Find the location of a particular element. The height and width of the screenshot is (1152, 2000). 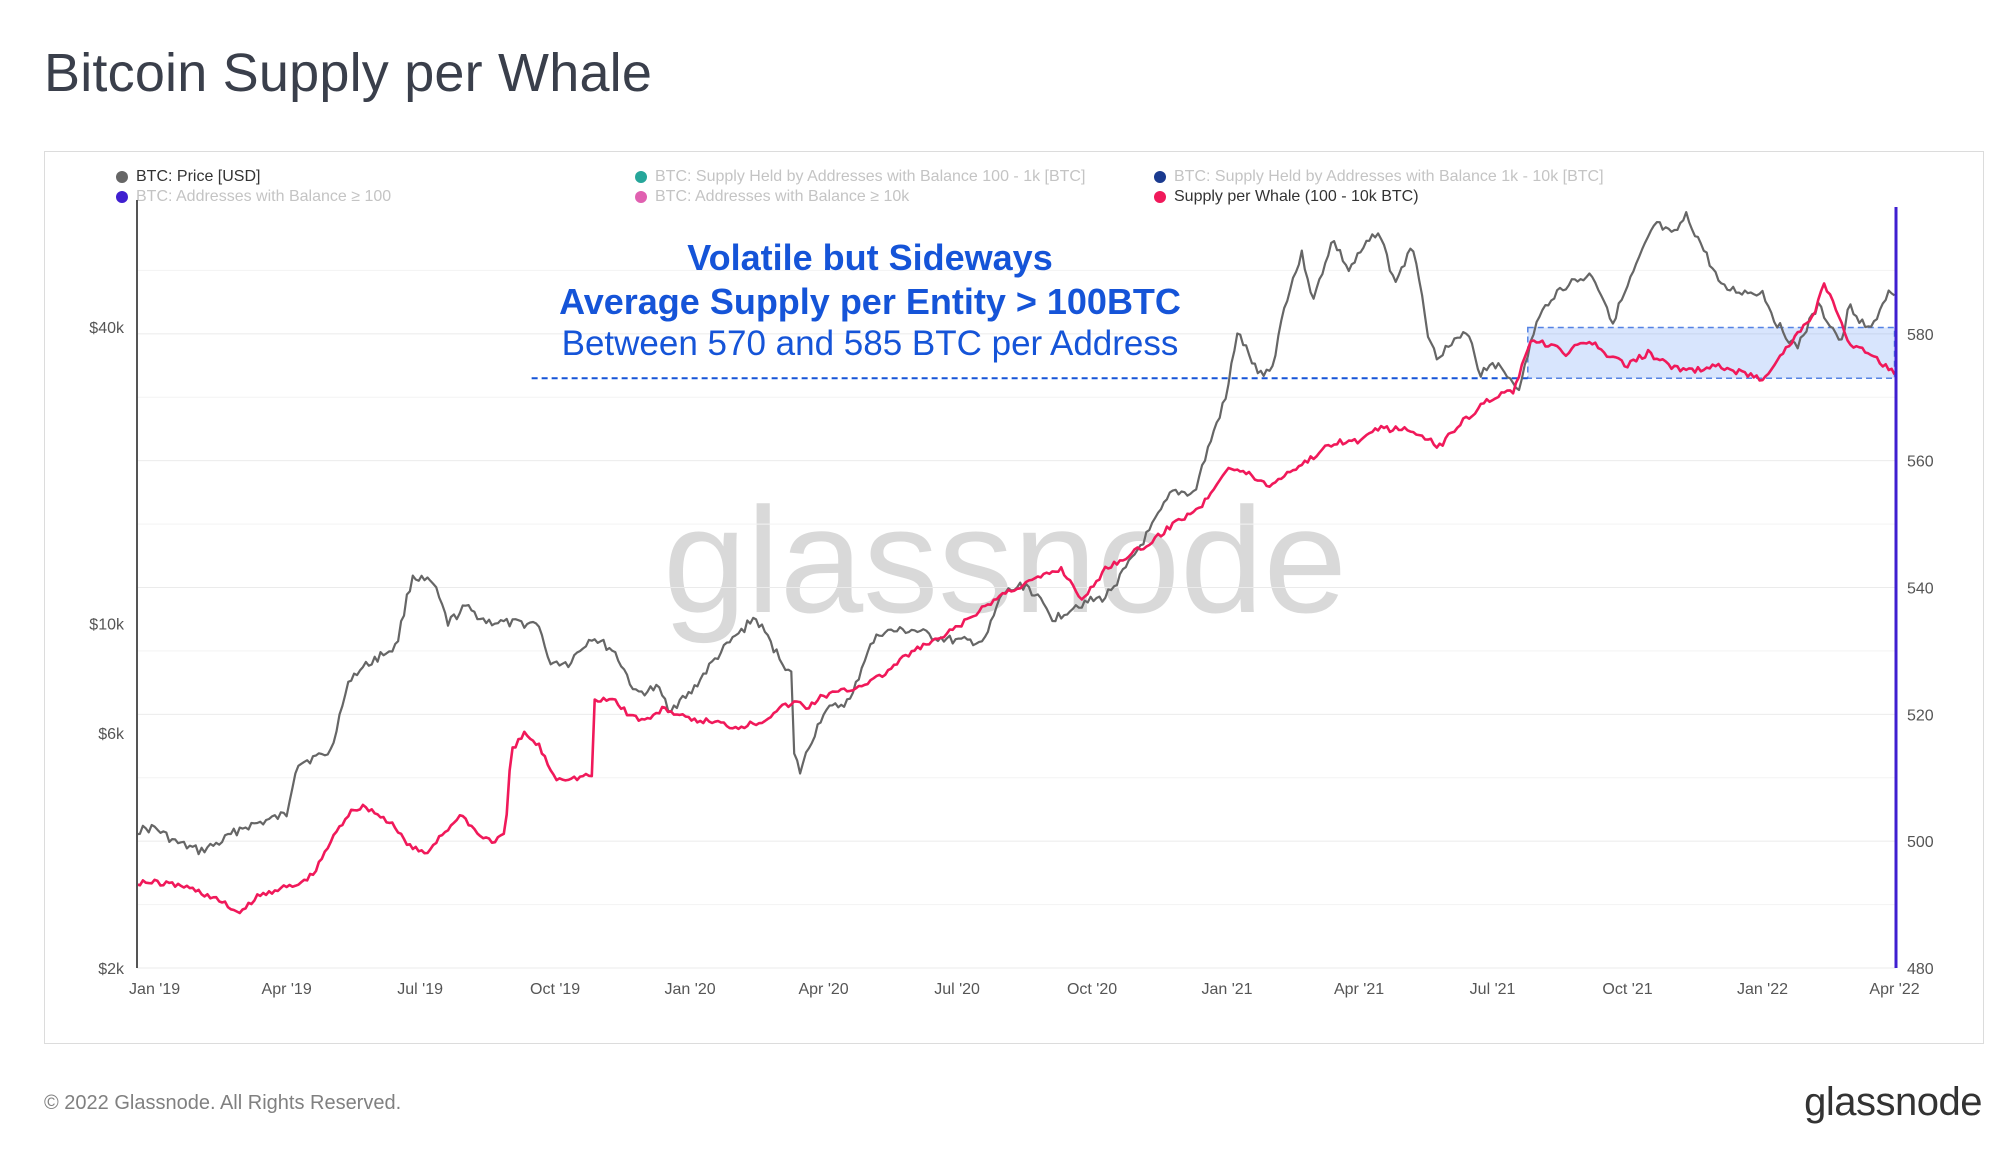

legend-item-addresses-100: BTC: Addresses with Balance ≥ 100 is located at coordinates (253, 197).